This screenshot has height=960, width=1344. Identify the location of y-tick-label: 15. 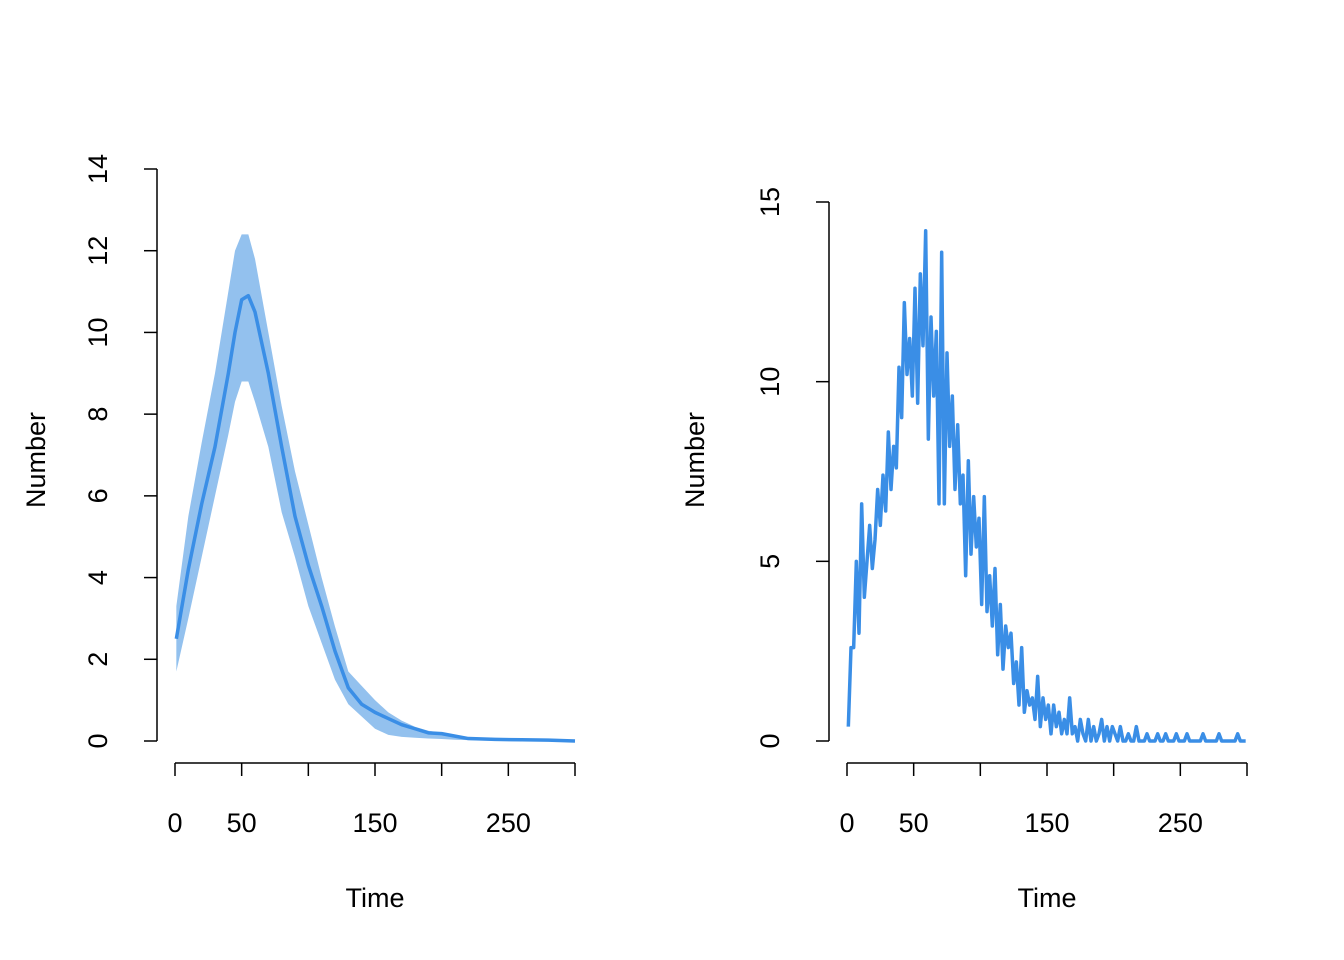
(770, 202).